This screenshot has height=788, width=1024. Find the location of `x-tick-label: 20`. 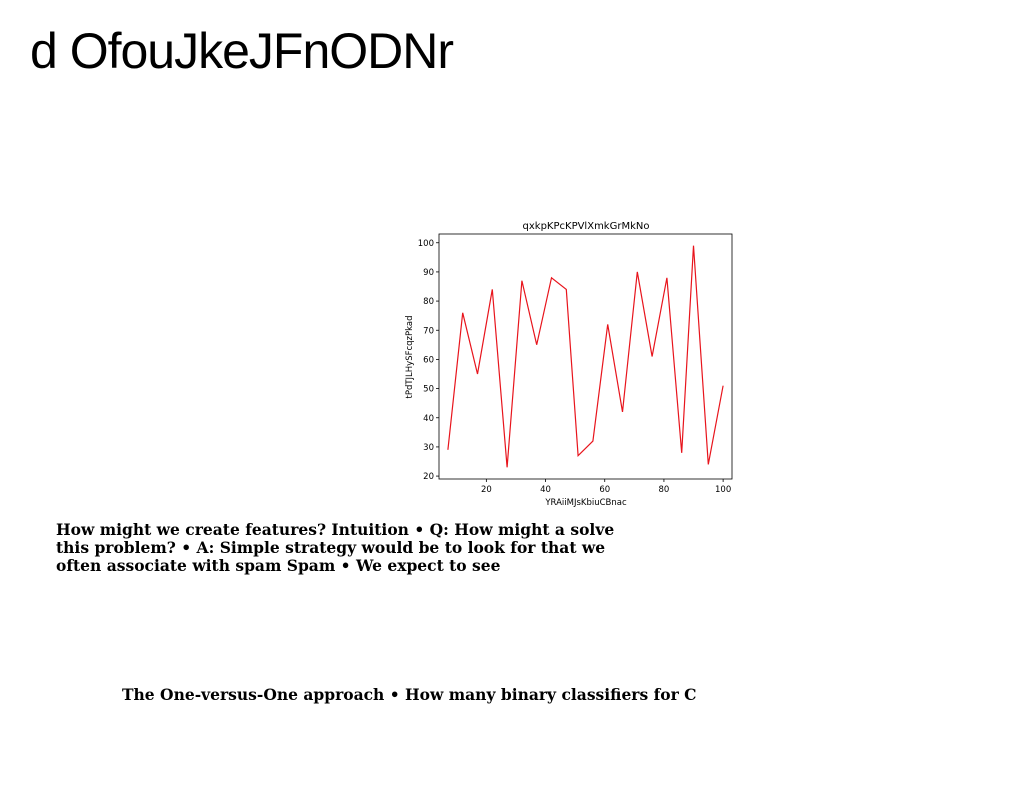

x-tick-label: 20 is located at coordinates (486, 490).